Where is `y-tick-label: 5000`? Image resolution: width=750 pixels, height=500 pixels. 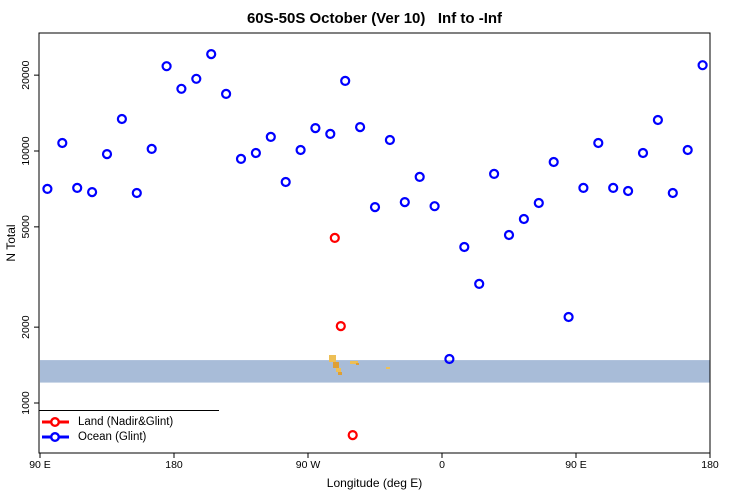 y-tick-label: 5000 is located at coordinates (26, 227).